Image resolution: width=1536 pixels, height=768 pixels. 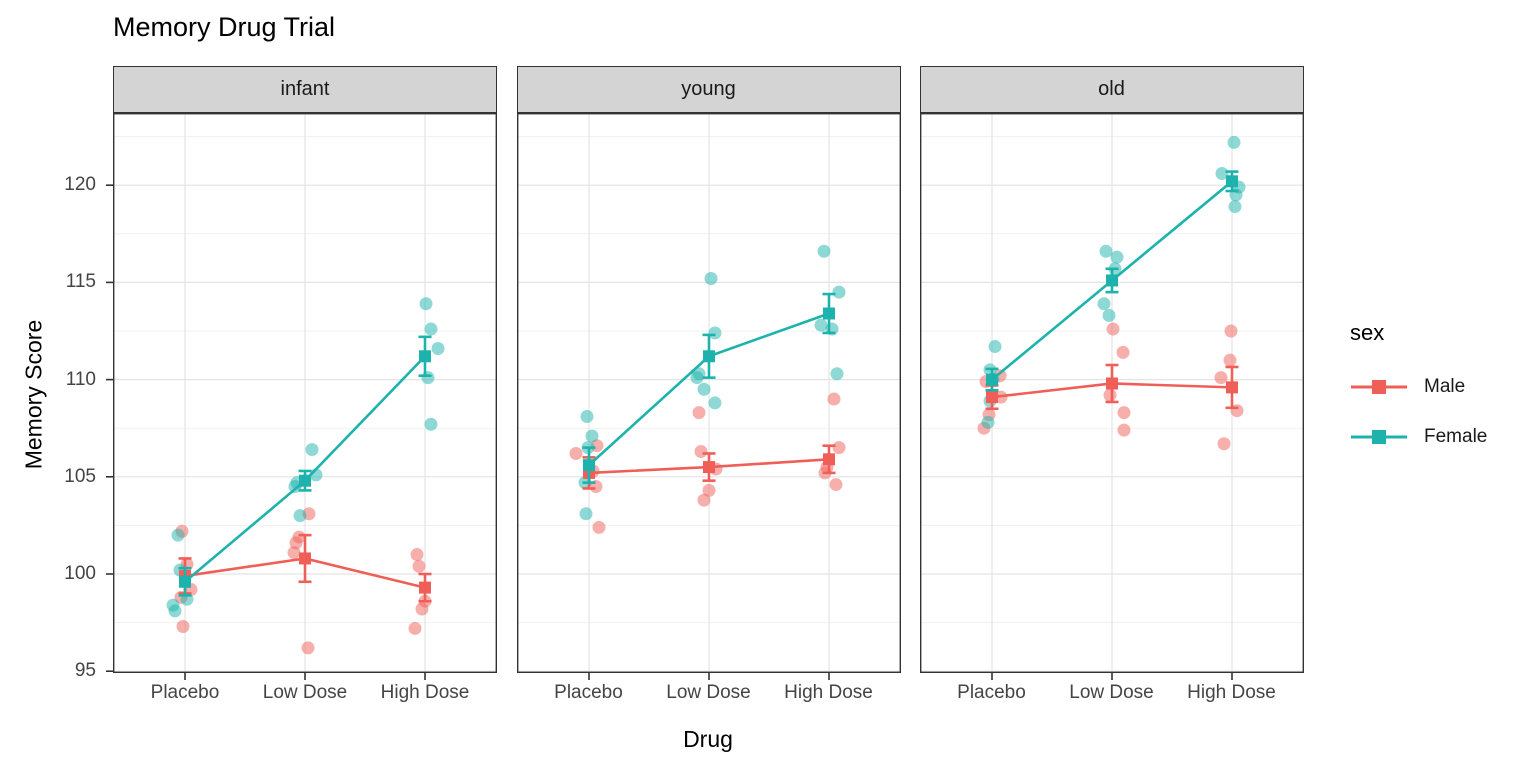 I want to click on legend-entry-male: Male, so click(x=1418, y=387).